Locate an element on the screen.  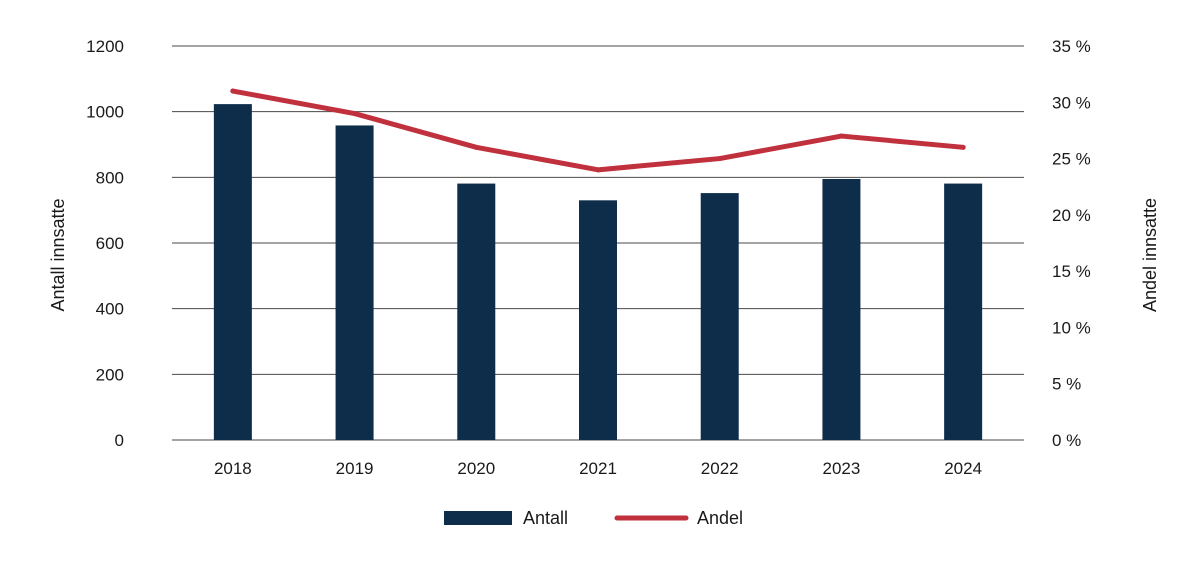
x-tick-label: 2021 is located at coordinates (598, 468).